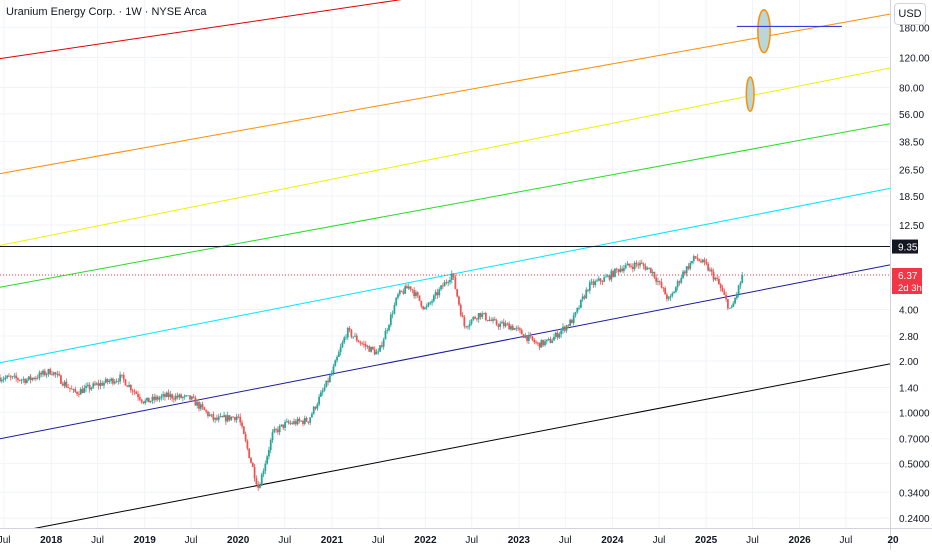 The height and width of the screenshot is (555, 932). Describe the element at coordinates (706, 540) in the screenshot. I see `x-tick-label: 2025` at that location.